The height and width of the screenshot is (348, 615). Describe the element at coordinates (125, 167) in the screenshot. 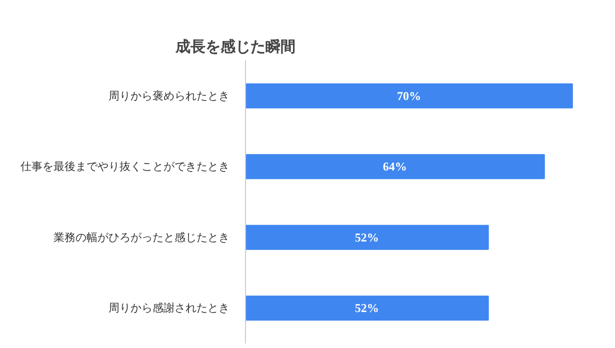

I see `y-tick-label: 仕事を最後までやり抜くことができたとき` at that location.